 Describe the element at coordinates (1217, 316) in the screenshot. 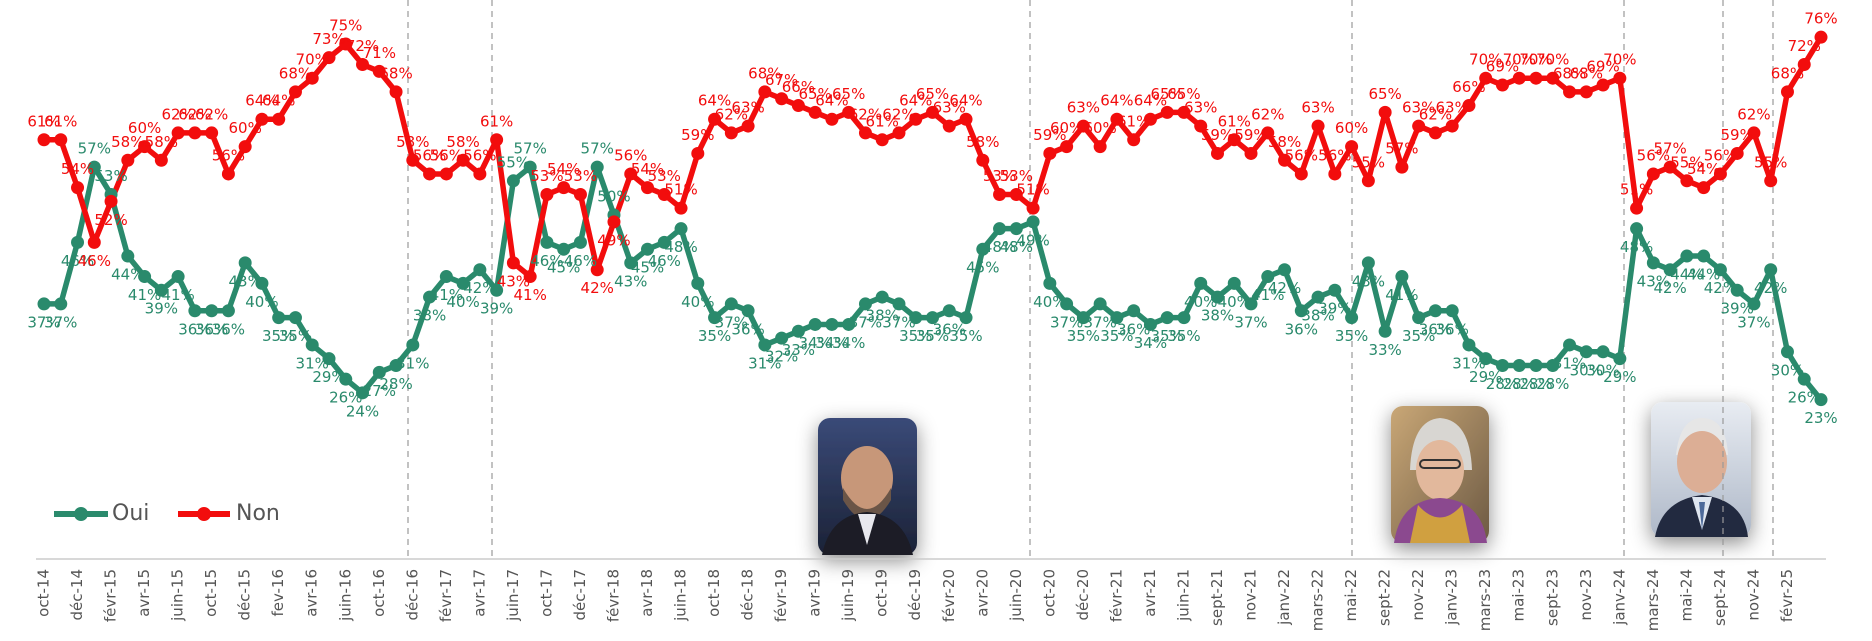

I see `value-label: 38%` at that location.